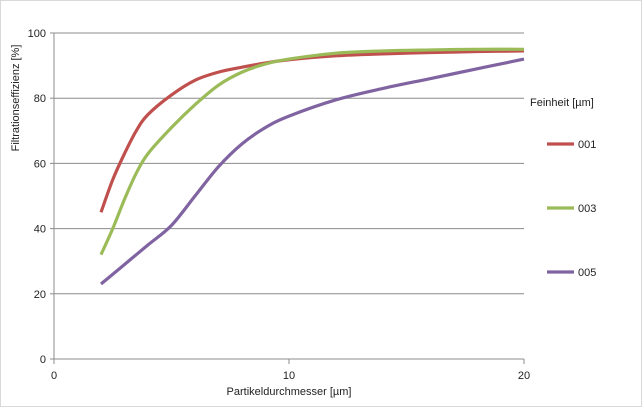  What do you see at coordinates (40, 230) in the screenshot?
I see `y-tick-label: 40` at bounding box center [40, 230].